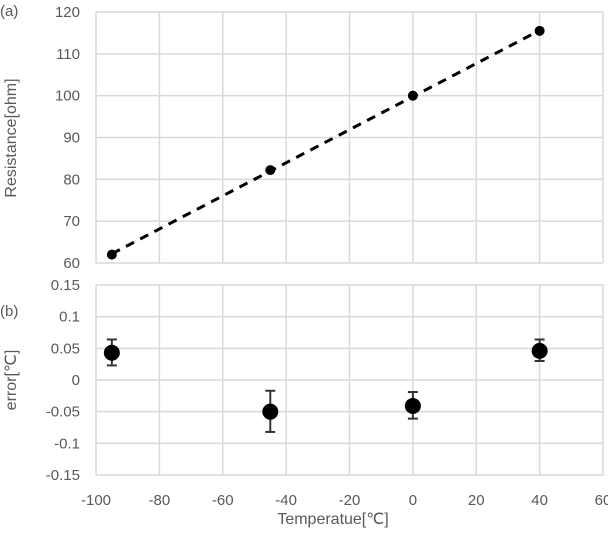 Image resolution: width=608 pixels, height=533 pixels. Describe the element at coordinates (71, 179) in the screenshot. I see `y-tick-label: 80` at that location.